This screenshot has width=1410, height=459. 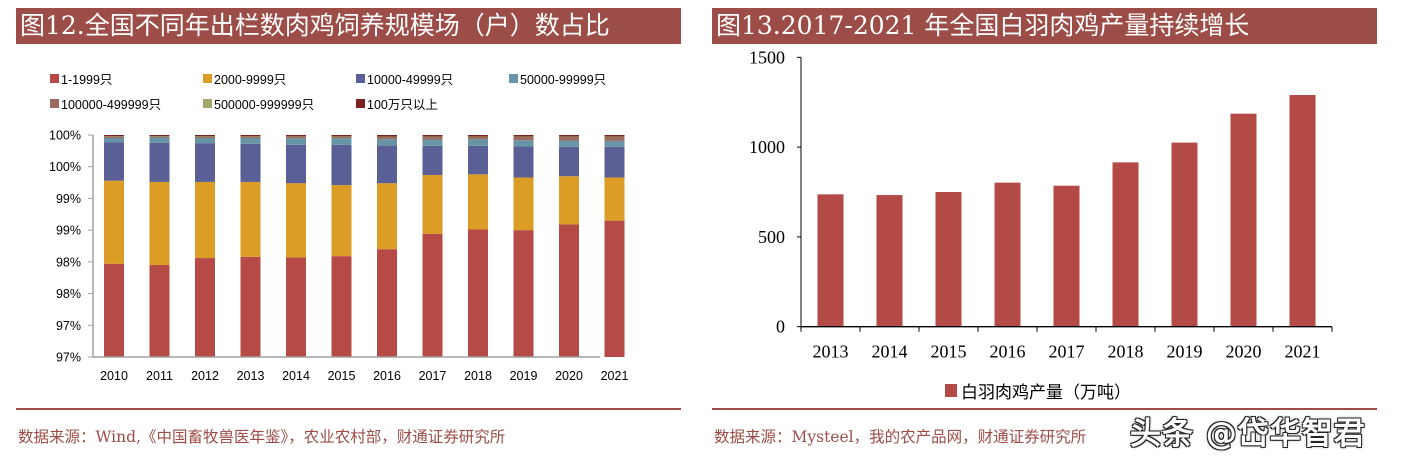 What do you see at coordinates (948, 259) in the screenshot?
I see `right-bar-2015` at bounding box center [948, 259].